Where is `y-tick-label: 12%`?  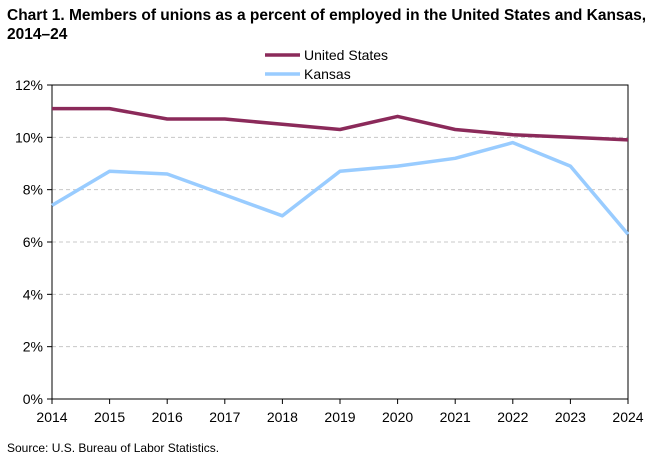 y-tick-label: 12% is located at coordinates (29, 85).